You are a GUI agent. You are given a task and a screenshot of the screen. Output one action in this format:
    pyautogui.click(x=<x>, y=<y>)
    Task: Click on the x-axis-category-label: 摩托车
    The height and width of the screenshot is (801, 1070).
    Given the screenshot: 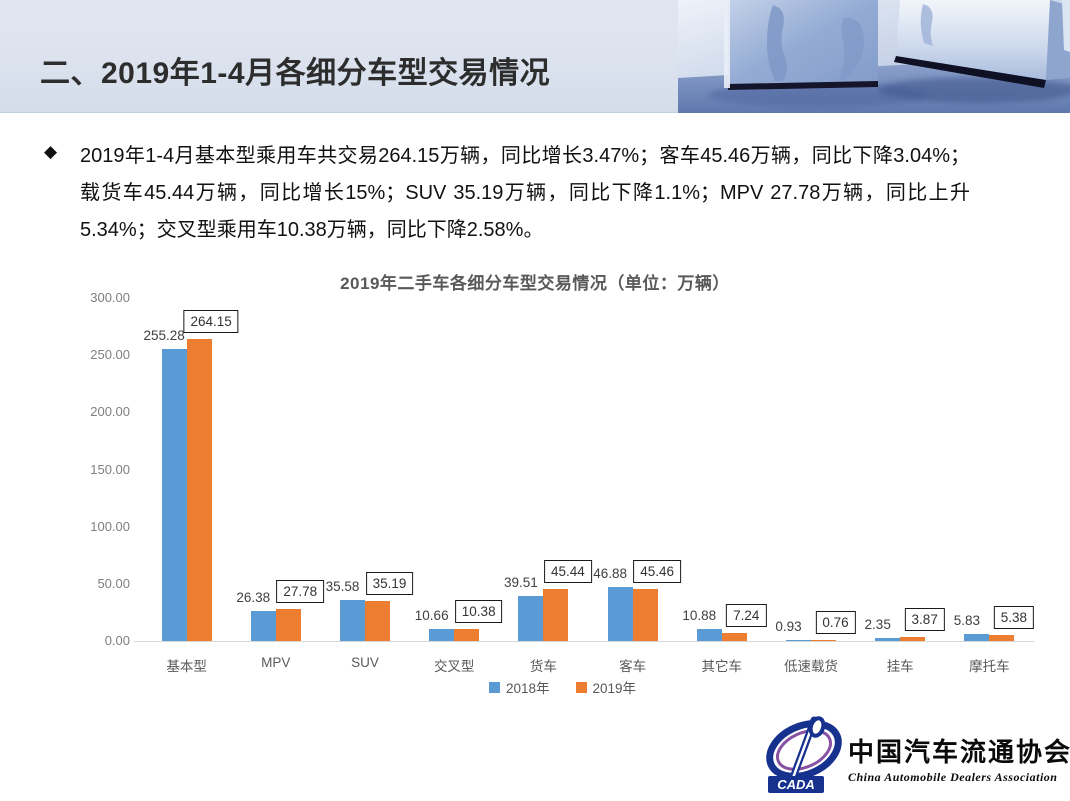 What is the action you would take?
    pyautogui.click(x=989, y=666)
    